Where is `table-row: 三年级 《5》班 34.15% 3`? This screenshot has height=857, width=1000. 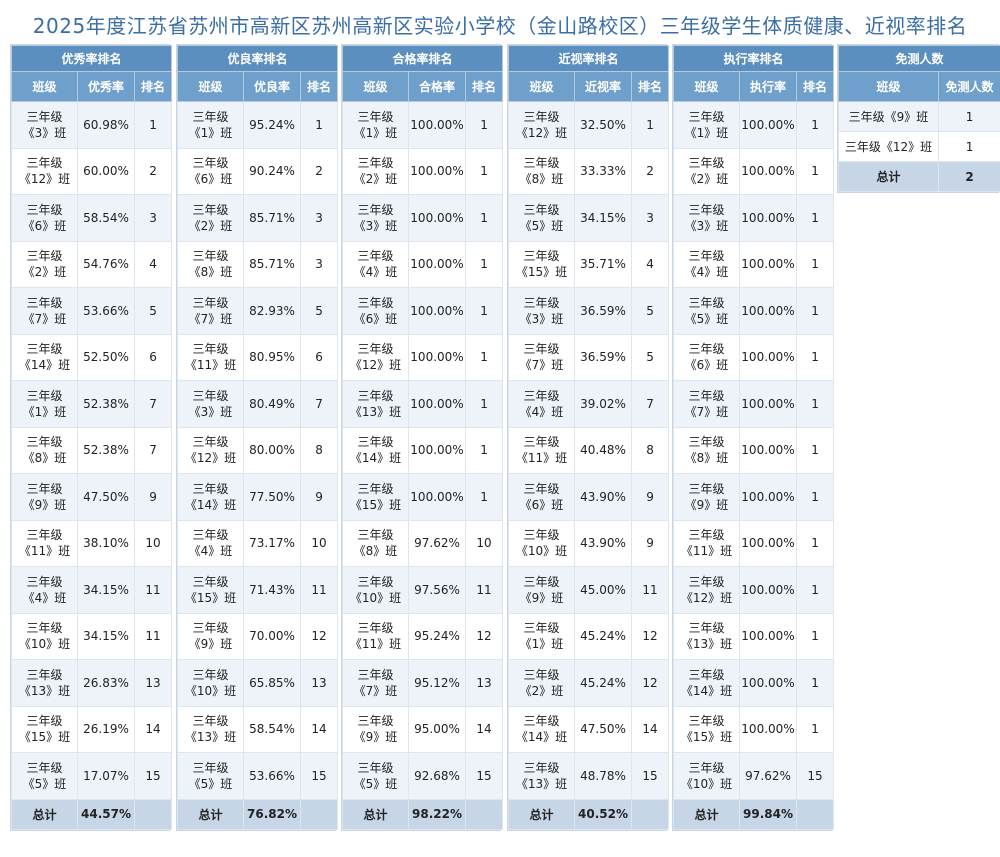 table-row: 三年级 《5》班 34.15% 3 is located at coordinates (589, 218).